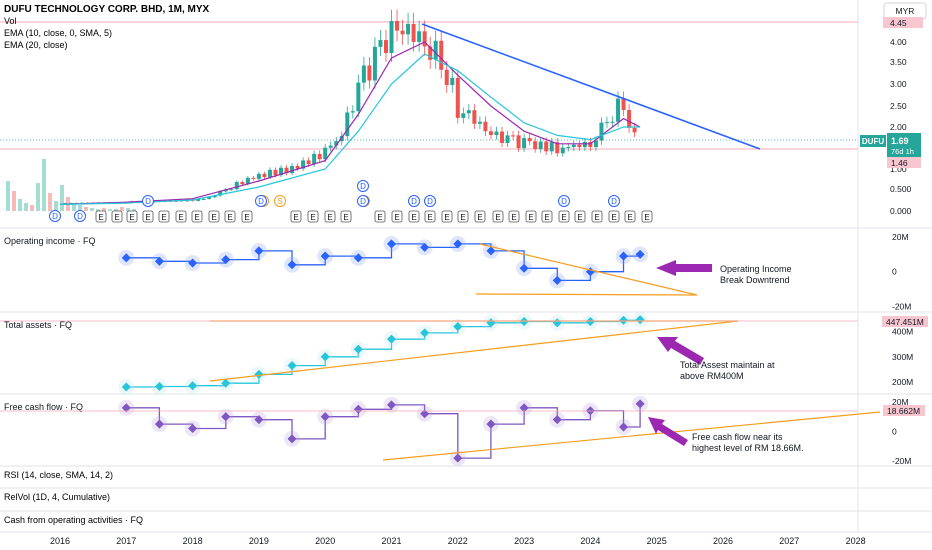 Image resolution: width=932 pixels, height=550 pixels. What do you see at coordinates (586, 294) in the screenshot?
I see `op-support-line` at bounding box center [586, 294].